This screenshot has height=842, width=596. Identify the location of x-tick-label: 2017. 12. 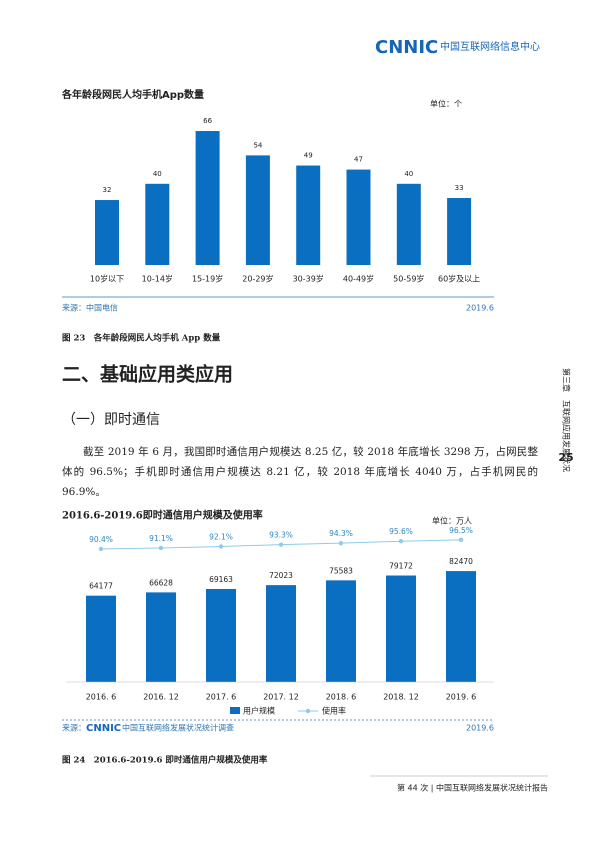
(281, 697).